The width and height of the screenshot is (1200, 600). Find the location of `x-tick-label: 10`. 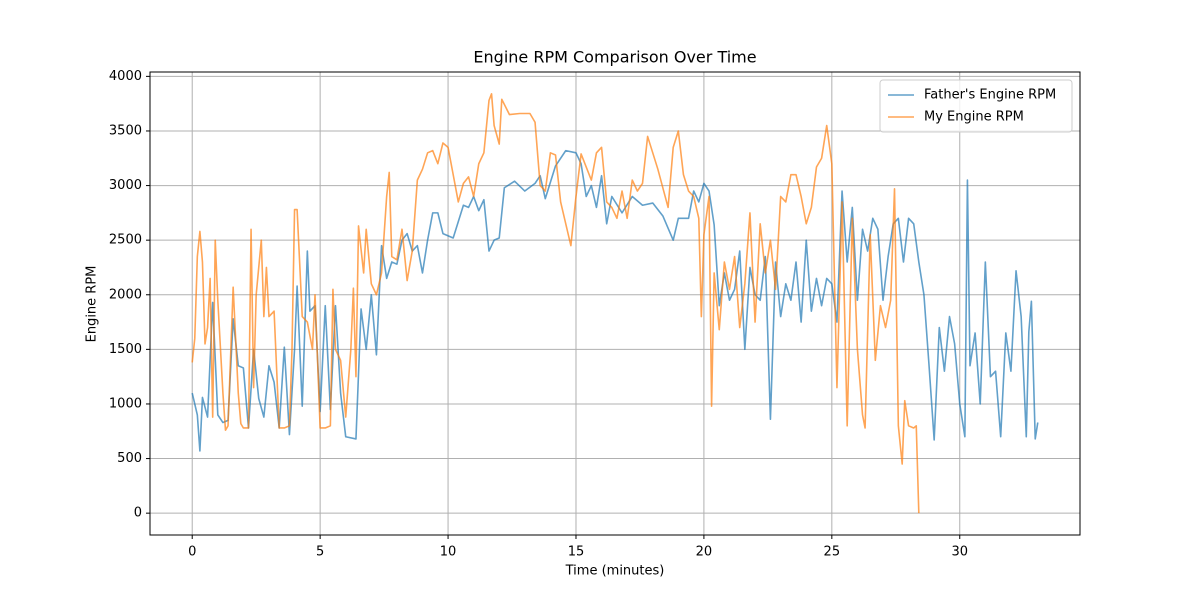

x-tick-label: 10 is located at coordinates (448, 552).